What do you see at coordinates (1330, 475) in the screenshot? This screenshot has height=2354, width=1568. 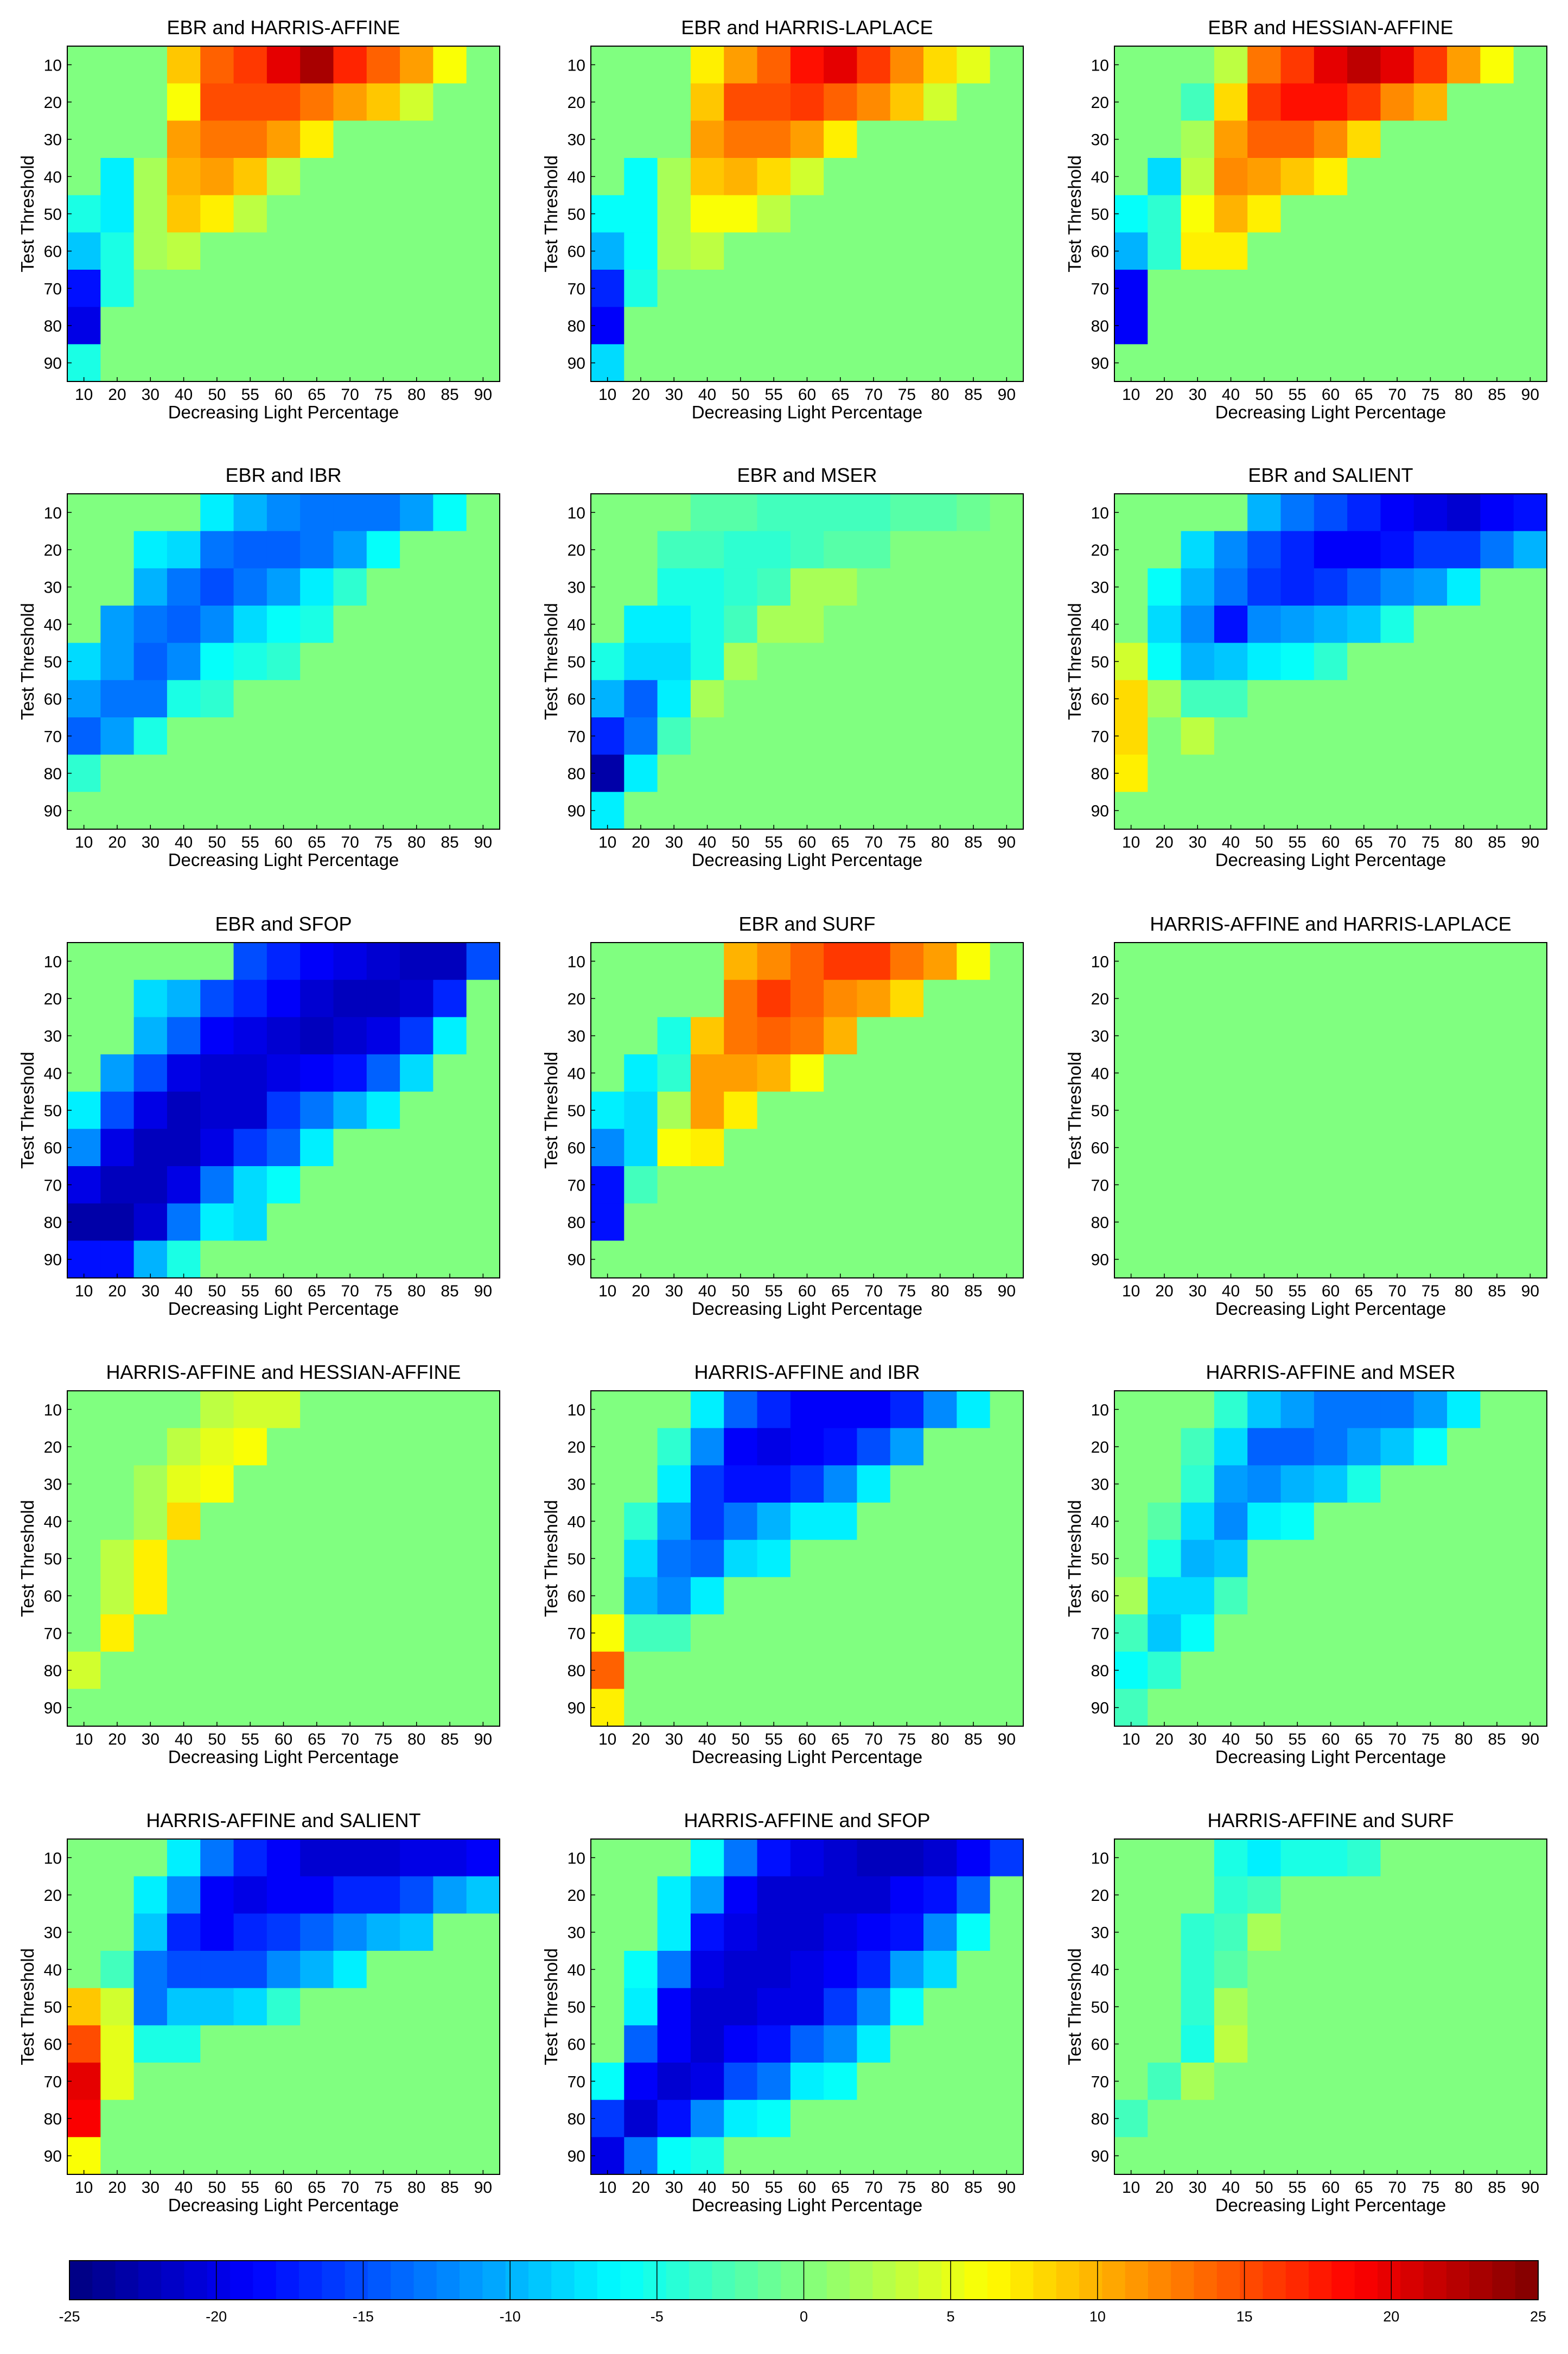 I see `panel-title: EBR and SALIENT` at bounding box center [1330, 475].